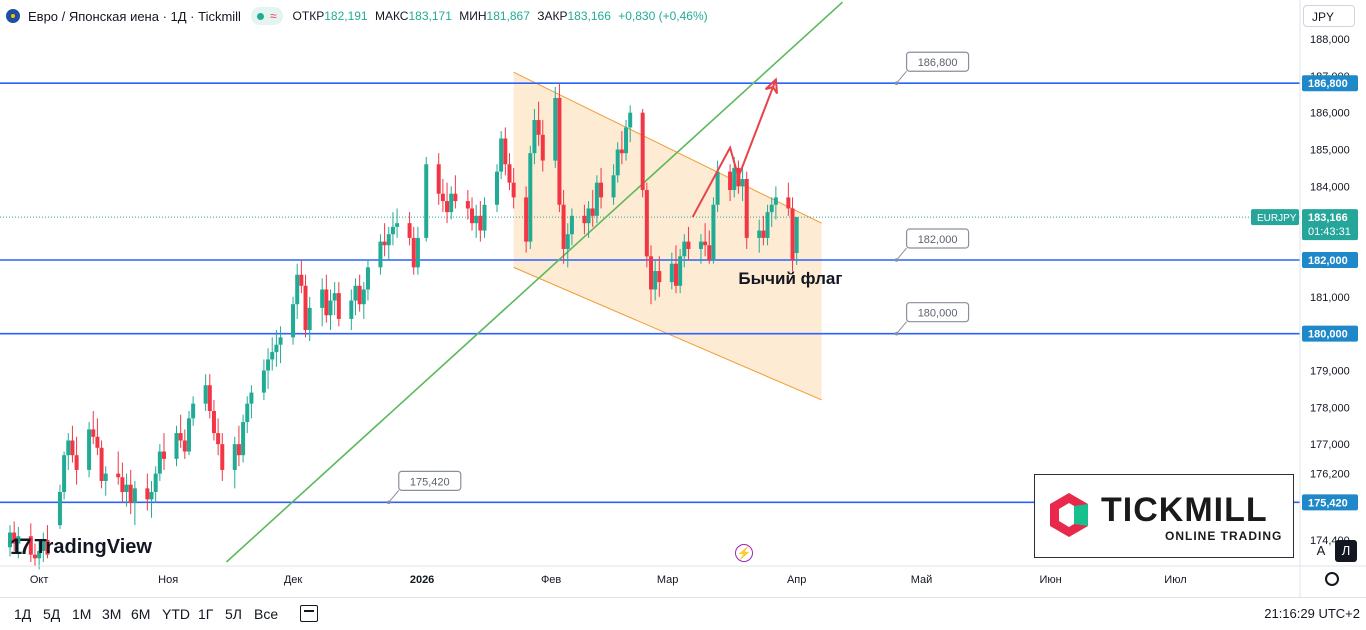 The width and height of the screenshot is (1366, 630). Describe the element at coordinates (922, 580) in the screenshot. I see `x-tick-7: Май` at that location.